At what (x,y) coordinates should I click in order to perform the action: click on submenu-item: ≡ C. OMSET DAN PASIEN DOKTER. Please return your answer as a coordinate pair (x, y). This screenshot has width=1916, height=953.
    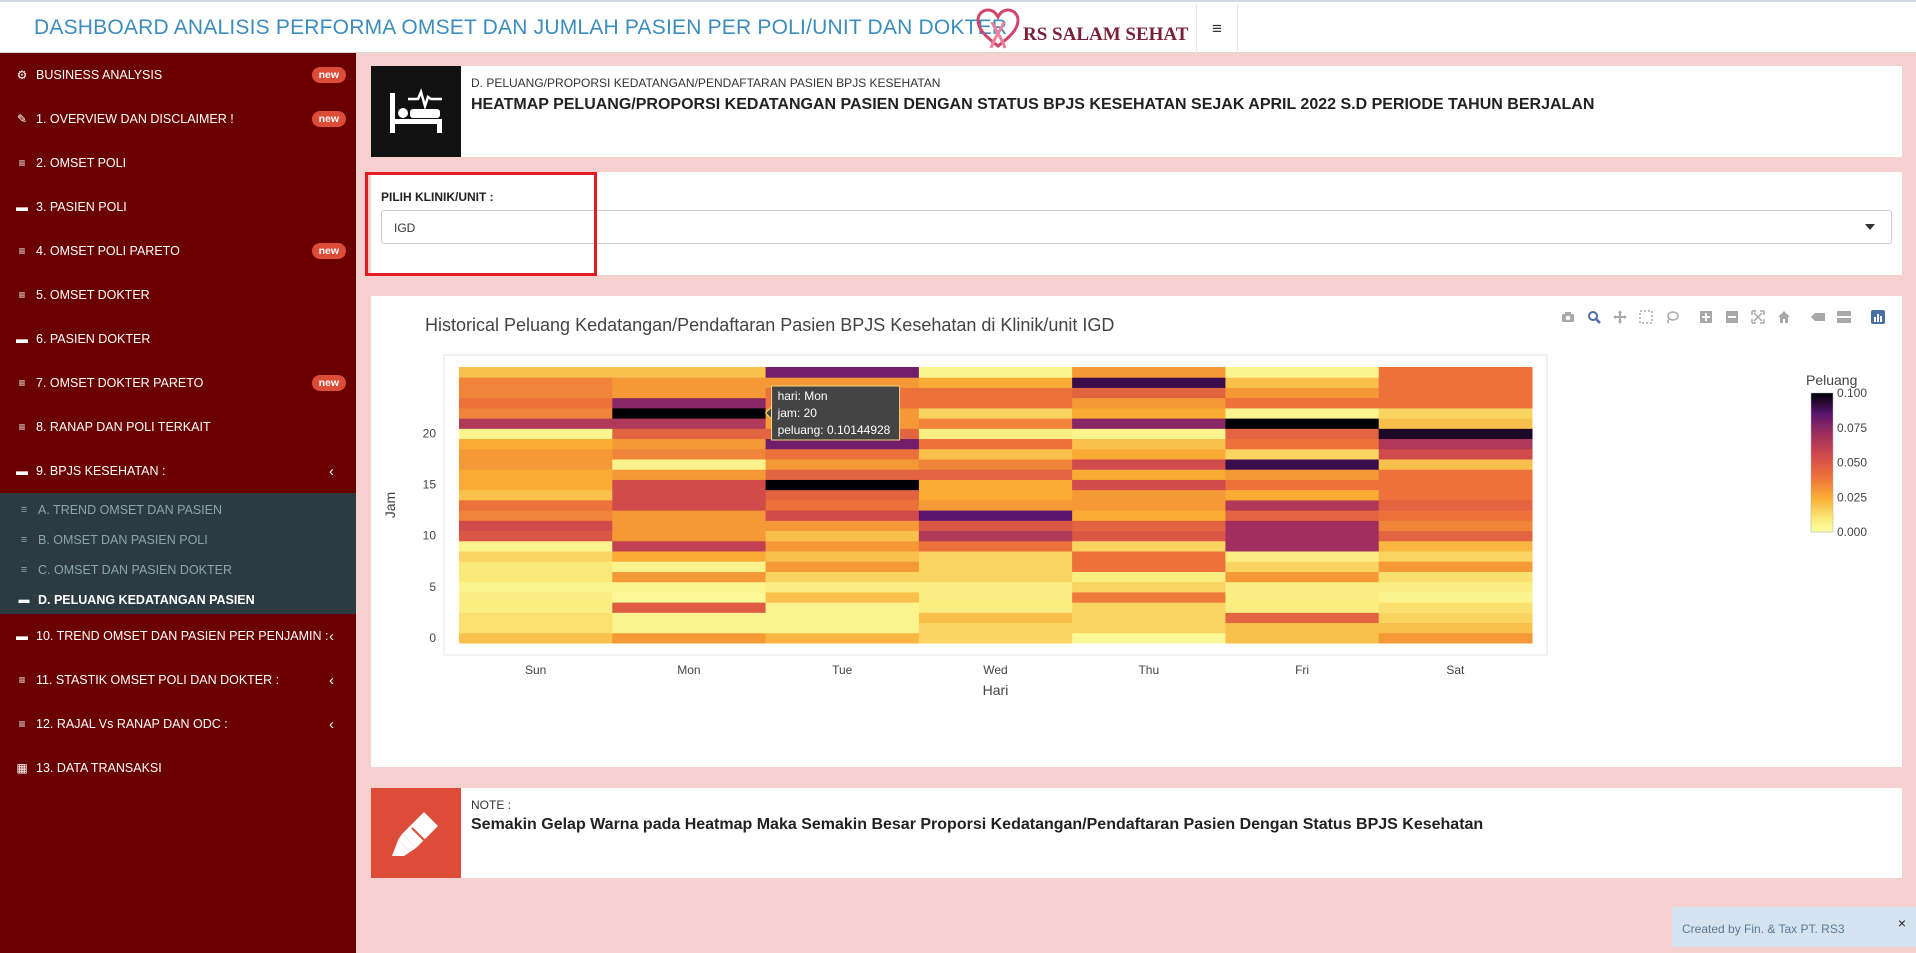
    Looking at the image, I should click on (178, 570).